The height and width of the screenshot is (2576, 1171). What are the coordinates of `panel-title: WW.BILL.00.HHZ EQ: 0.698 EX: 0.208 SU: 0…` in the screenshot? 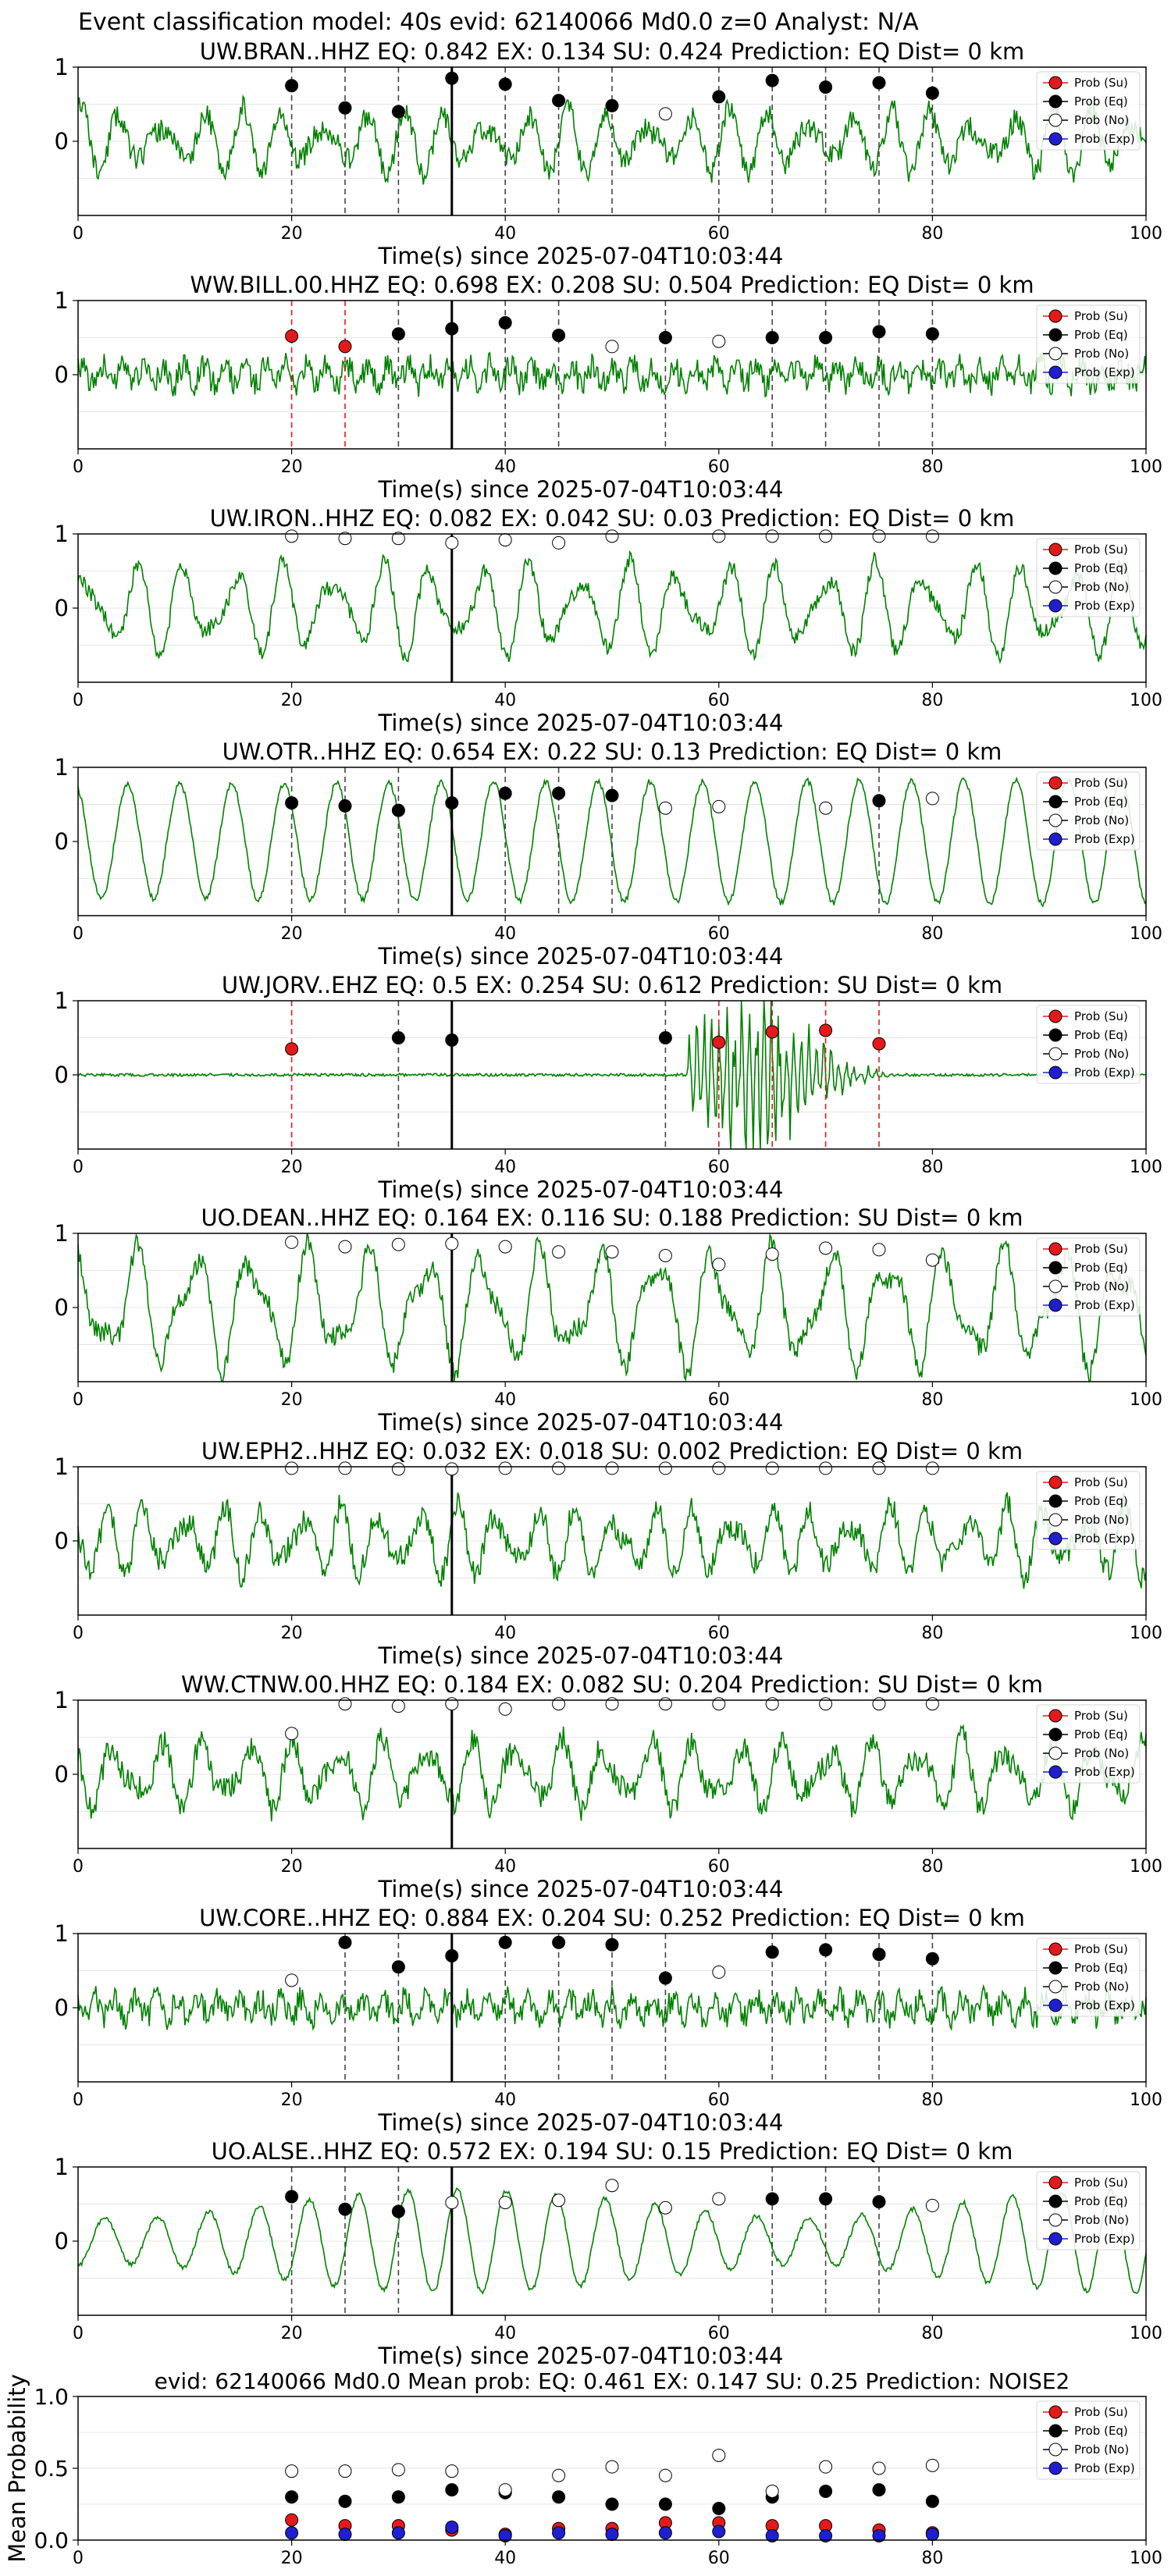 It's located at (612, 285).